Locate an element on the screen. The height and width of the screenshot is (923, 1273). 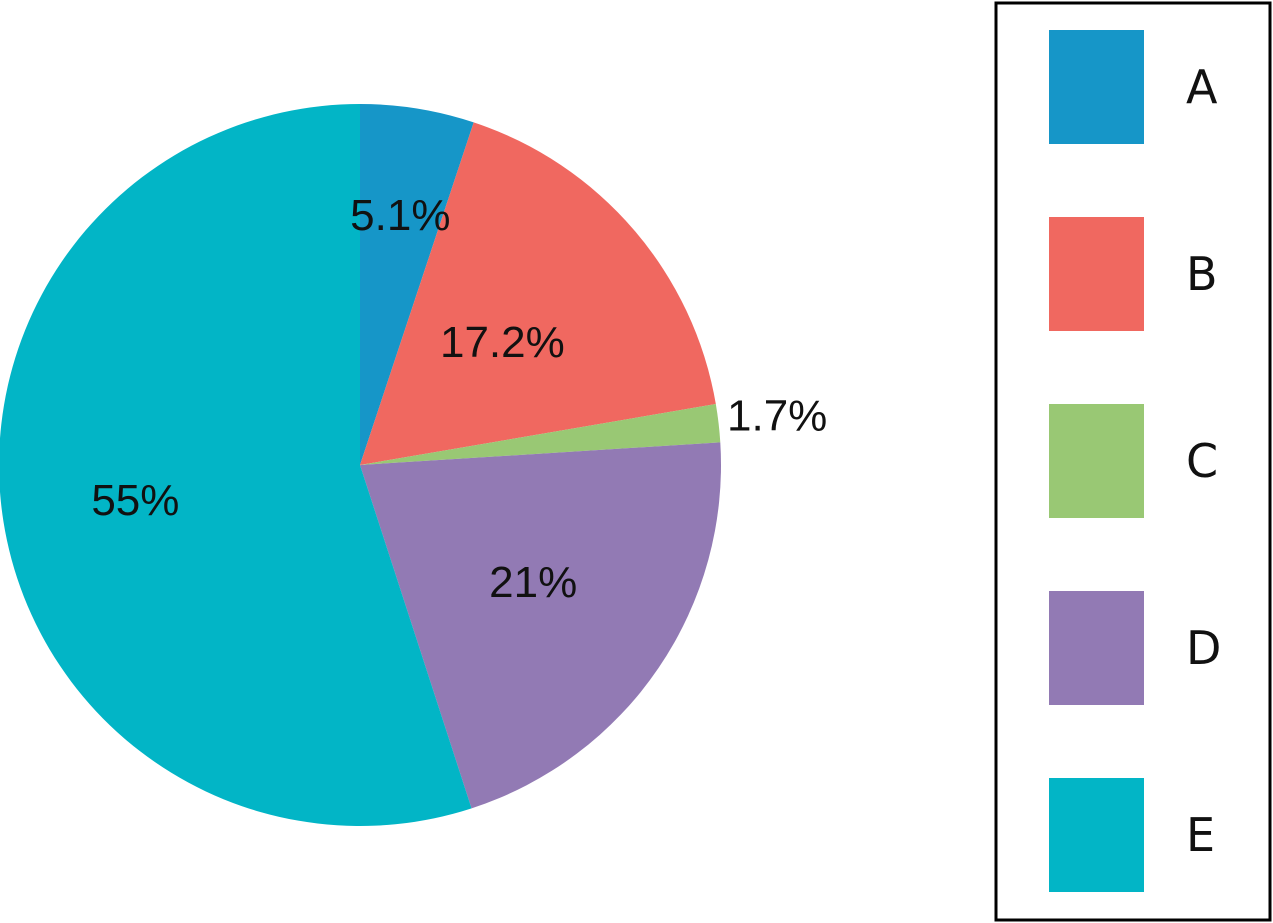
pie-slice-b is located at coordinates (538, 294).